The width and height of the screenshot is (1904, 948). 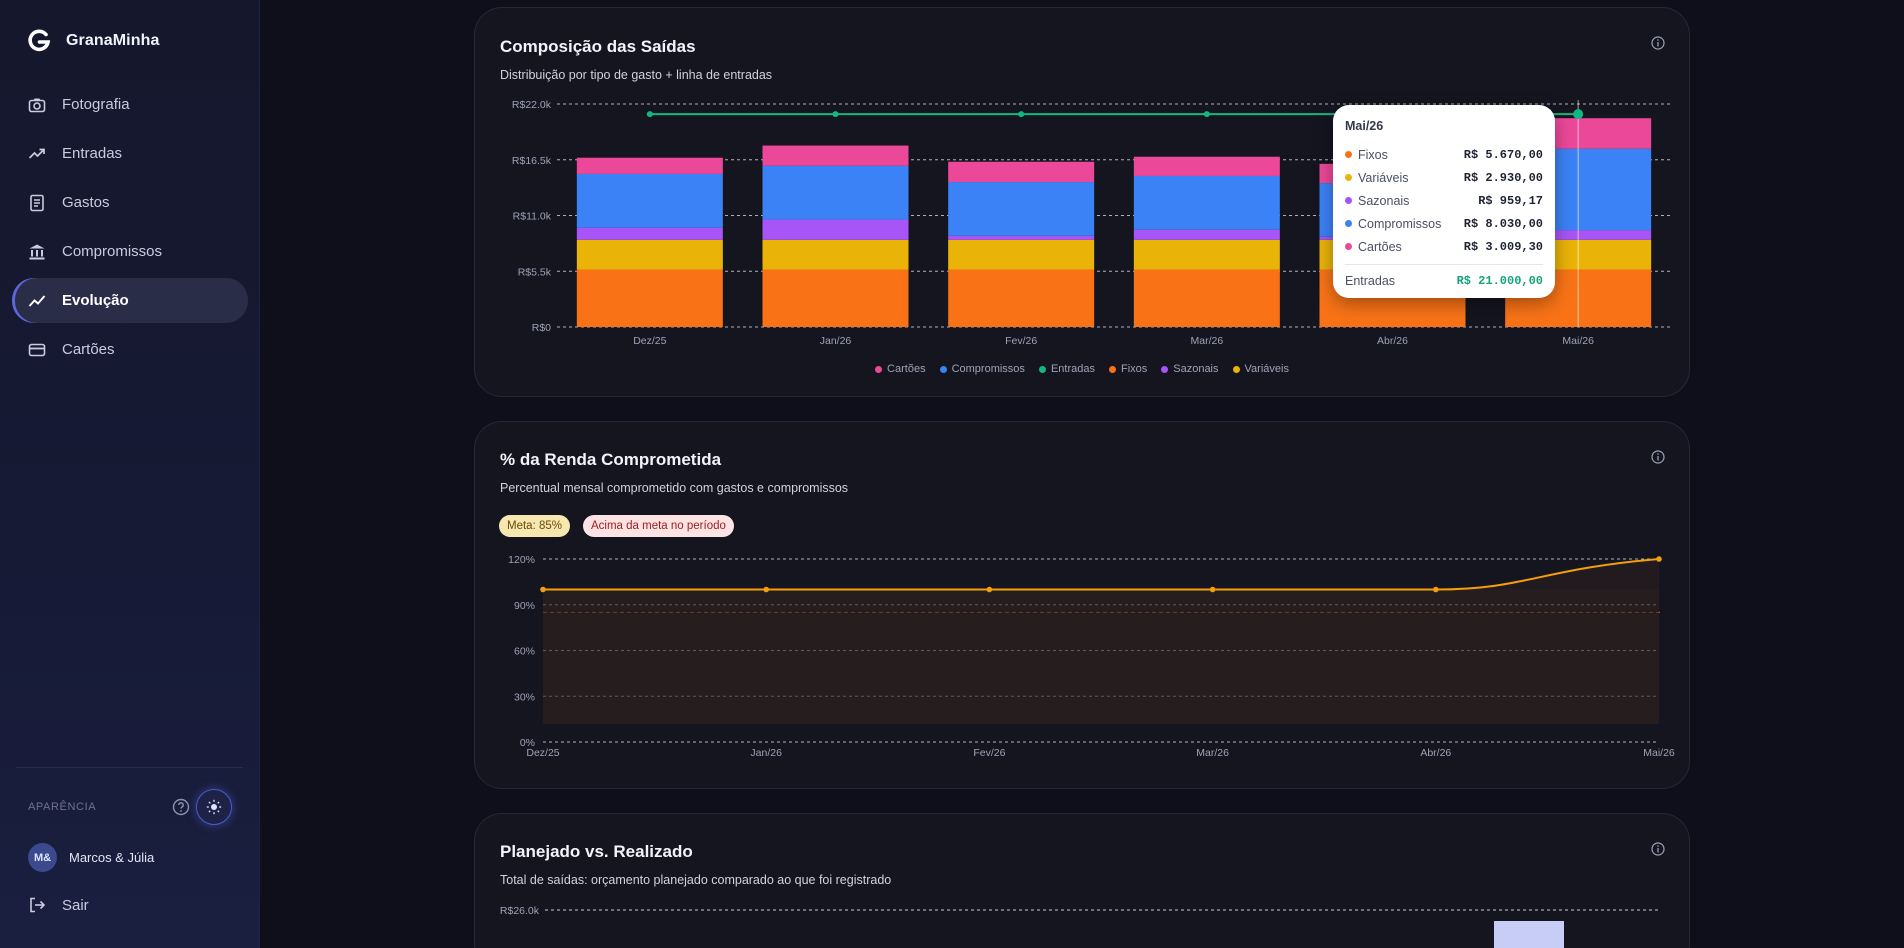 I want to click on y-tick-label: 90%, so click(x=524, y=606).